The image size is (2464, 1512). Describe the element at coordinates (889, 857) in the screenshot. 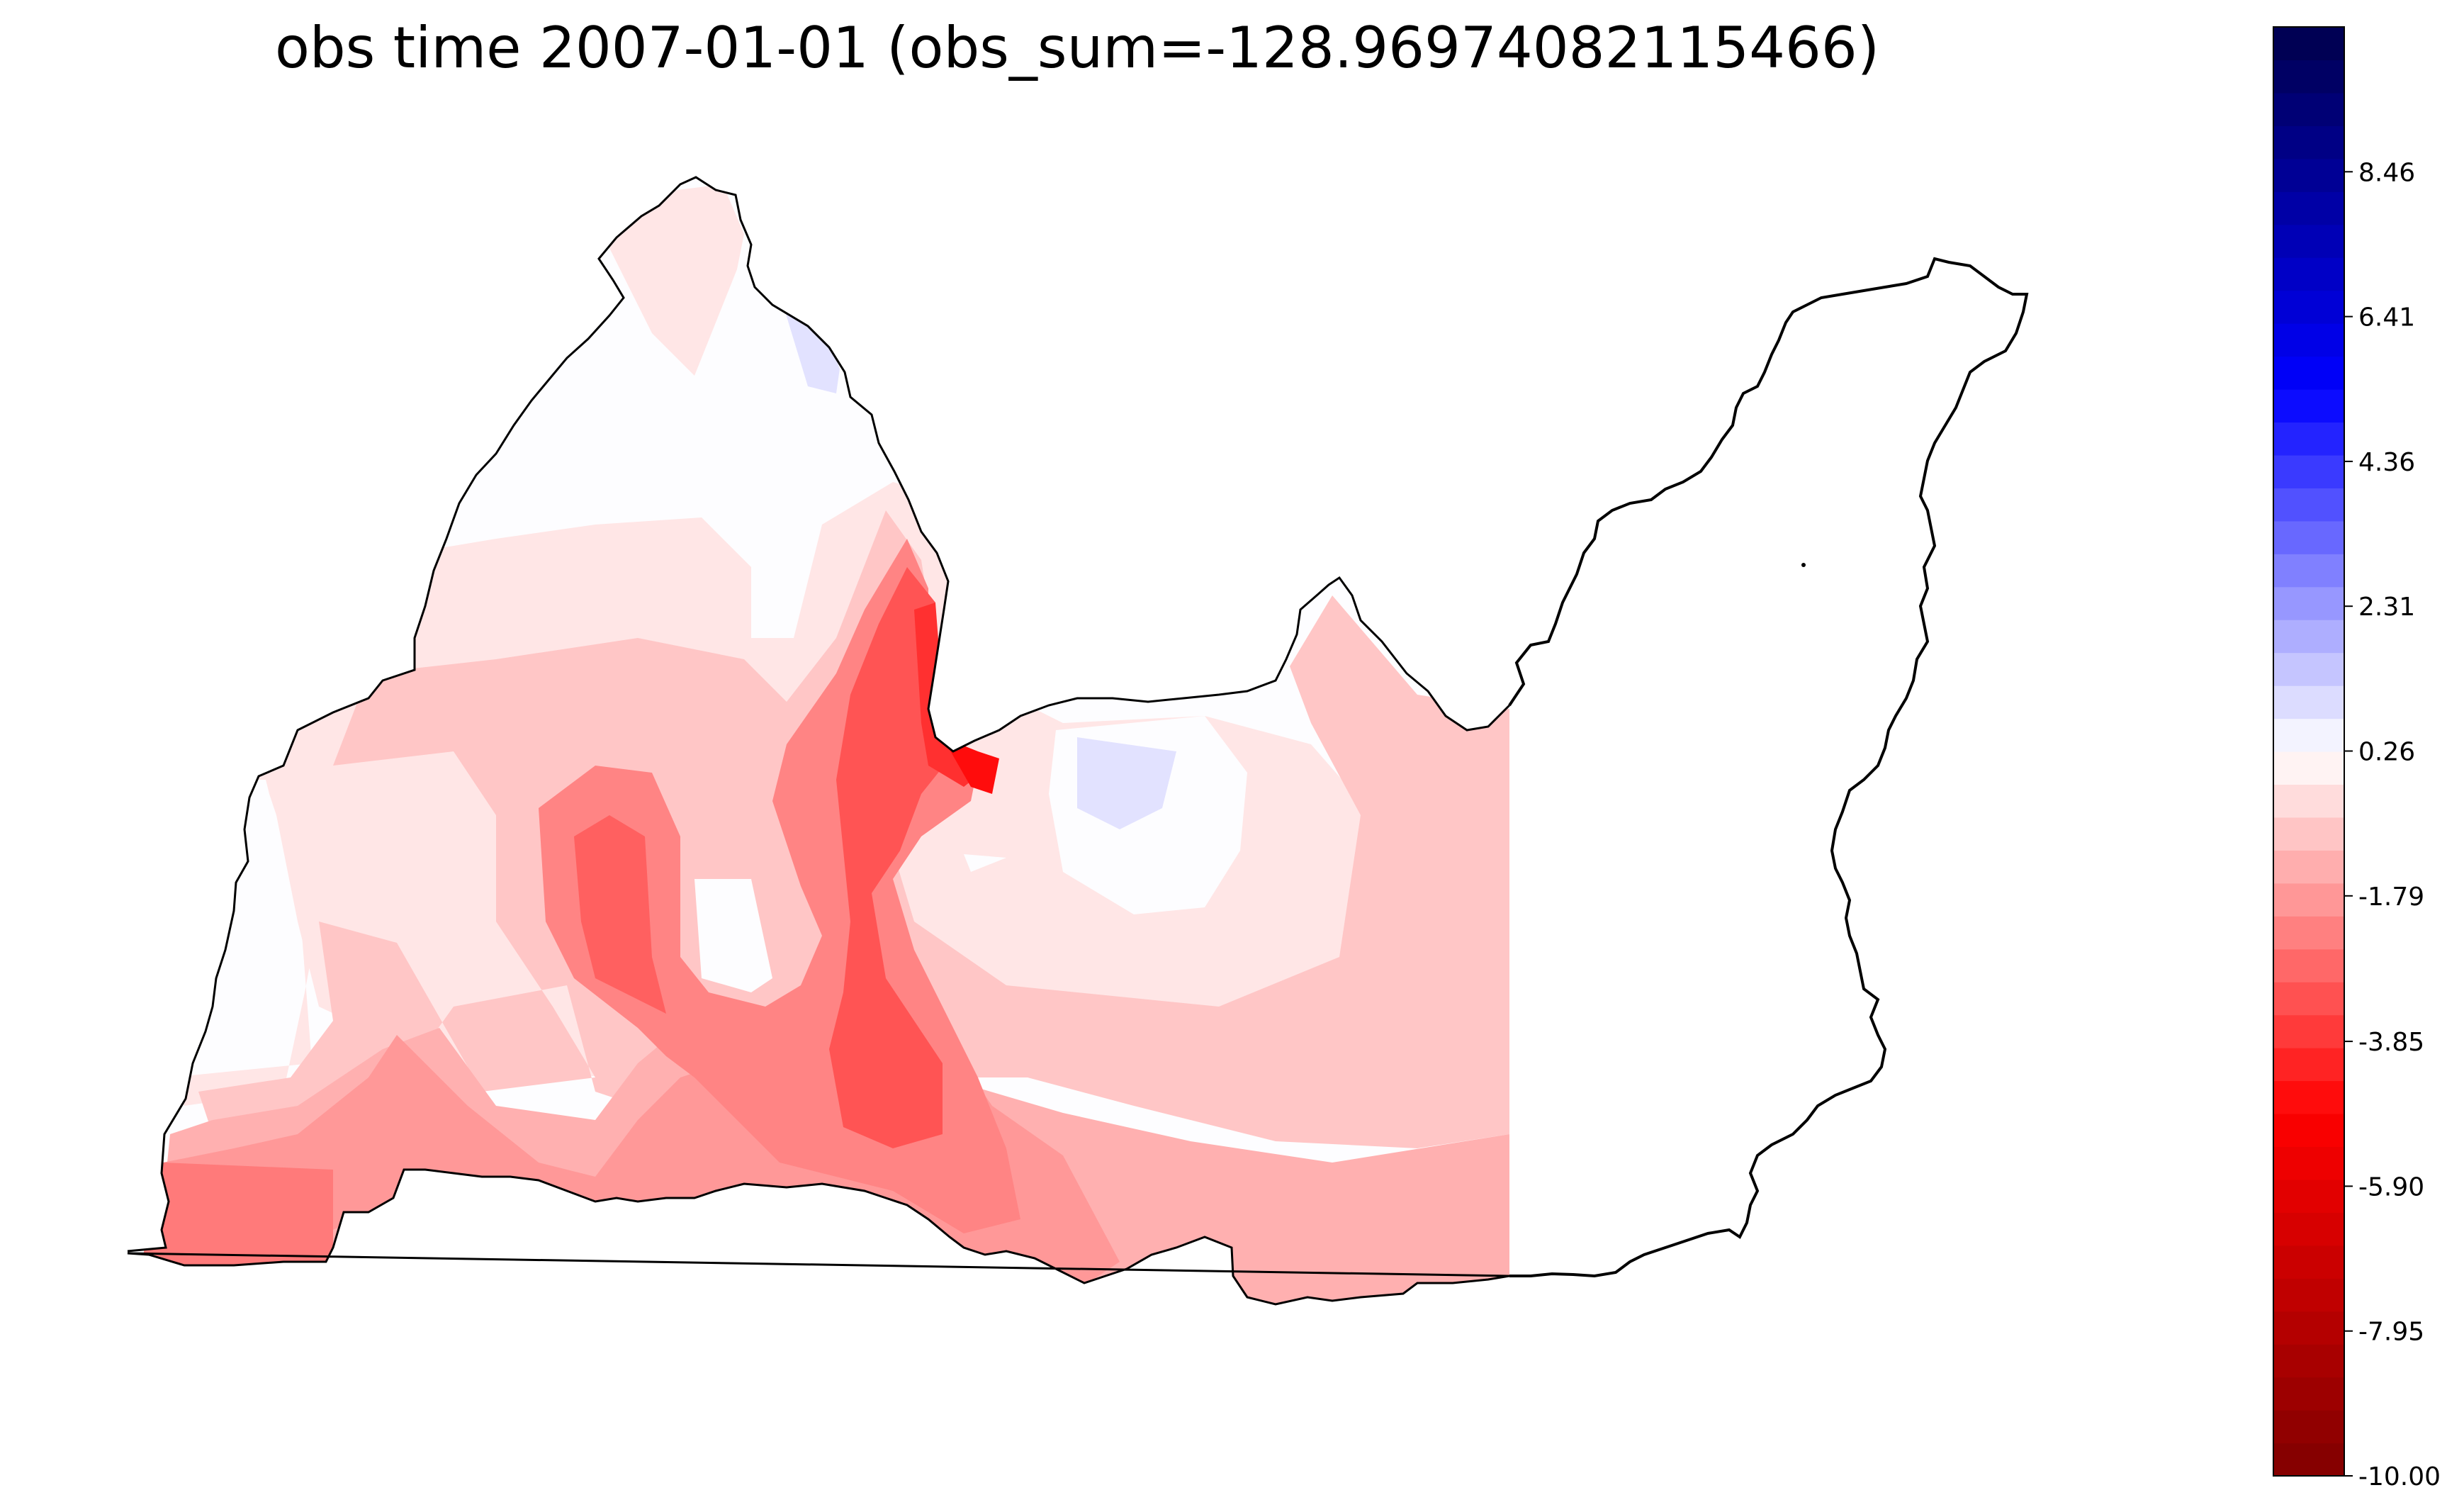

I see `contour-band-red-stream` at that location.